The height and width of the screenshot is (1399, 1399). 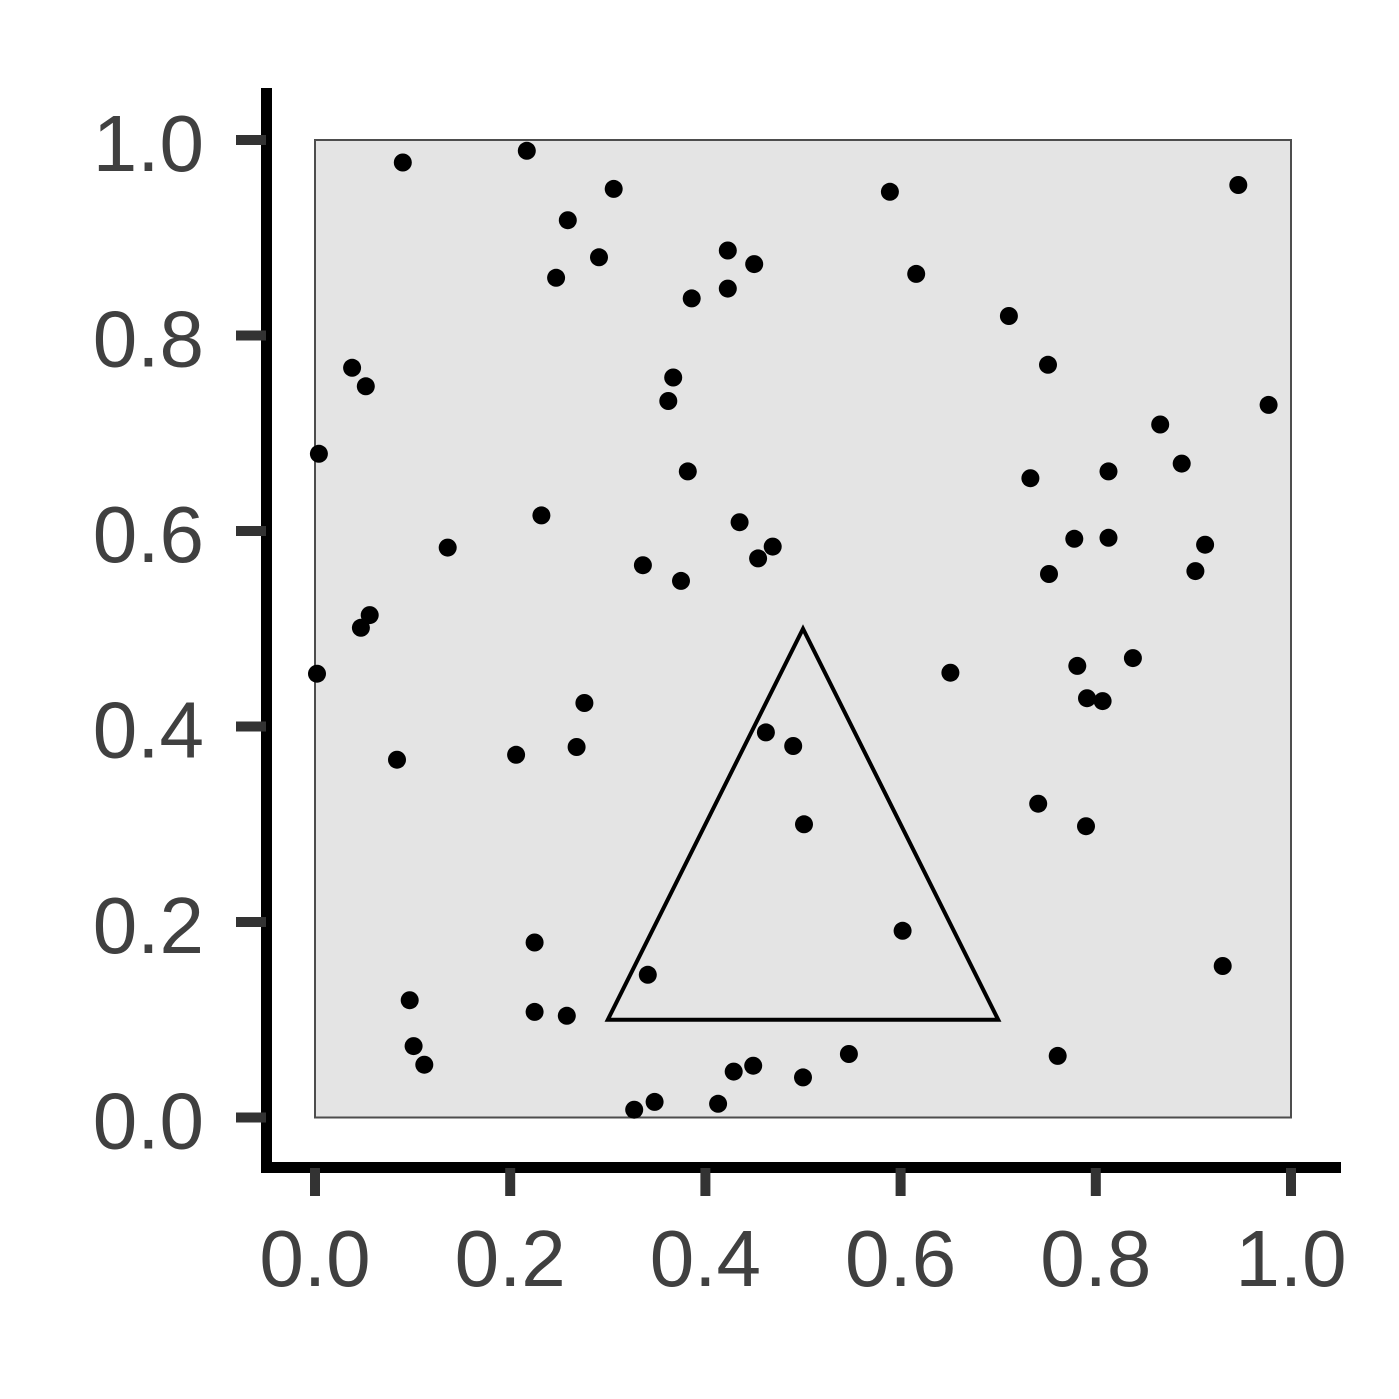 What do you see at coordinates (251, 629) in the screenshot?
I see `y-axis-ticks` at bounding box center [251, 629].